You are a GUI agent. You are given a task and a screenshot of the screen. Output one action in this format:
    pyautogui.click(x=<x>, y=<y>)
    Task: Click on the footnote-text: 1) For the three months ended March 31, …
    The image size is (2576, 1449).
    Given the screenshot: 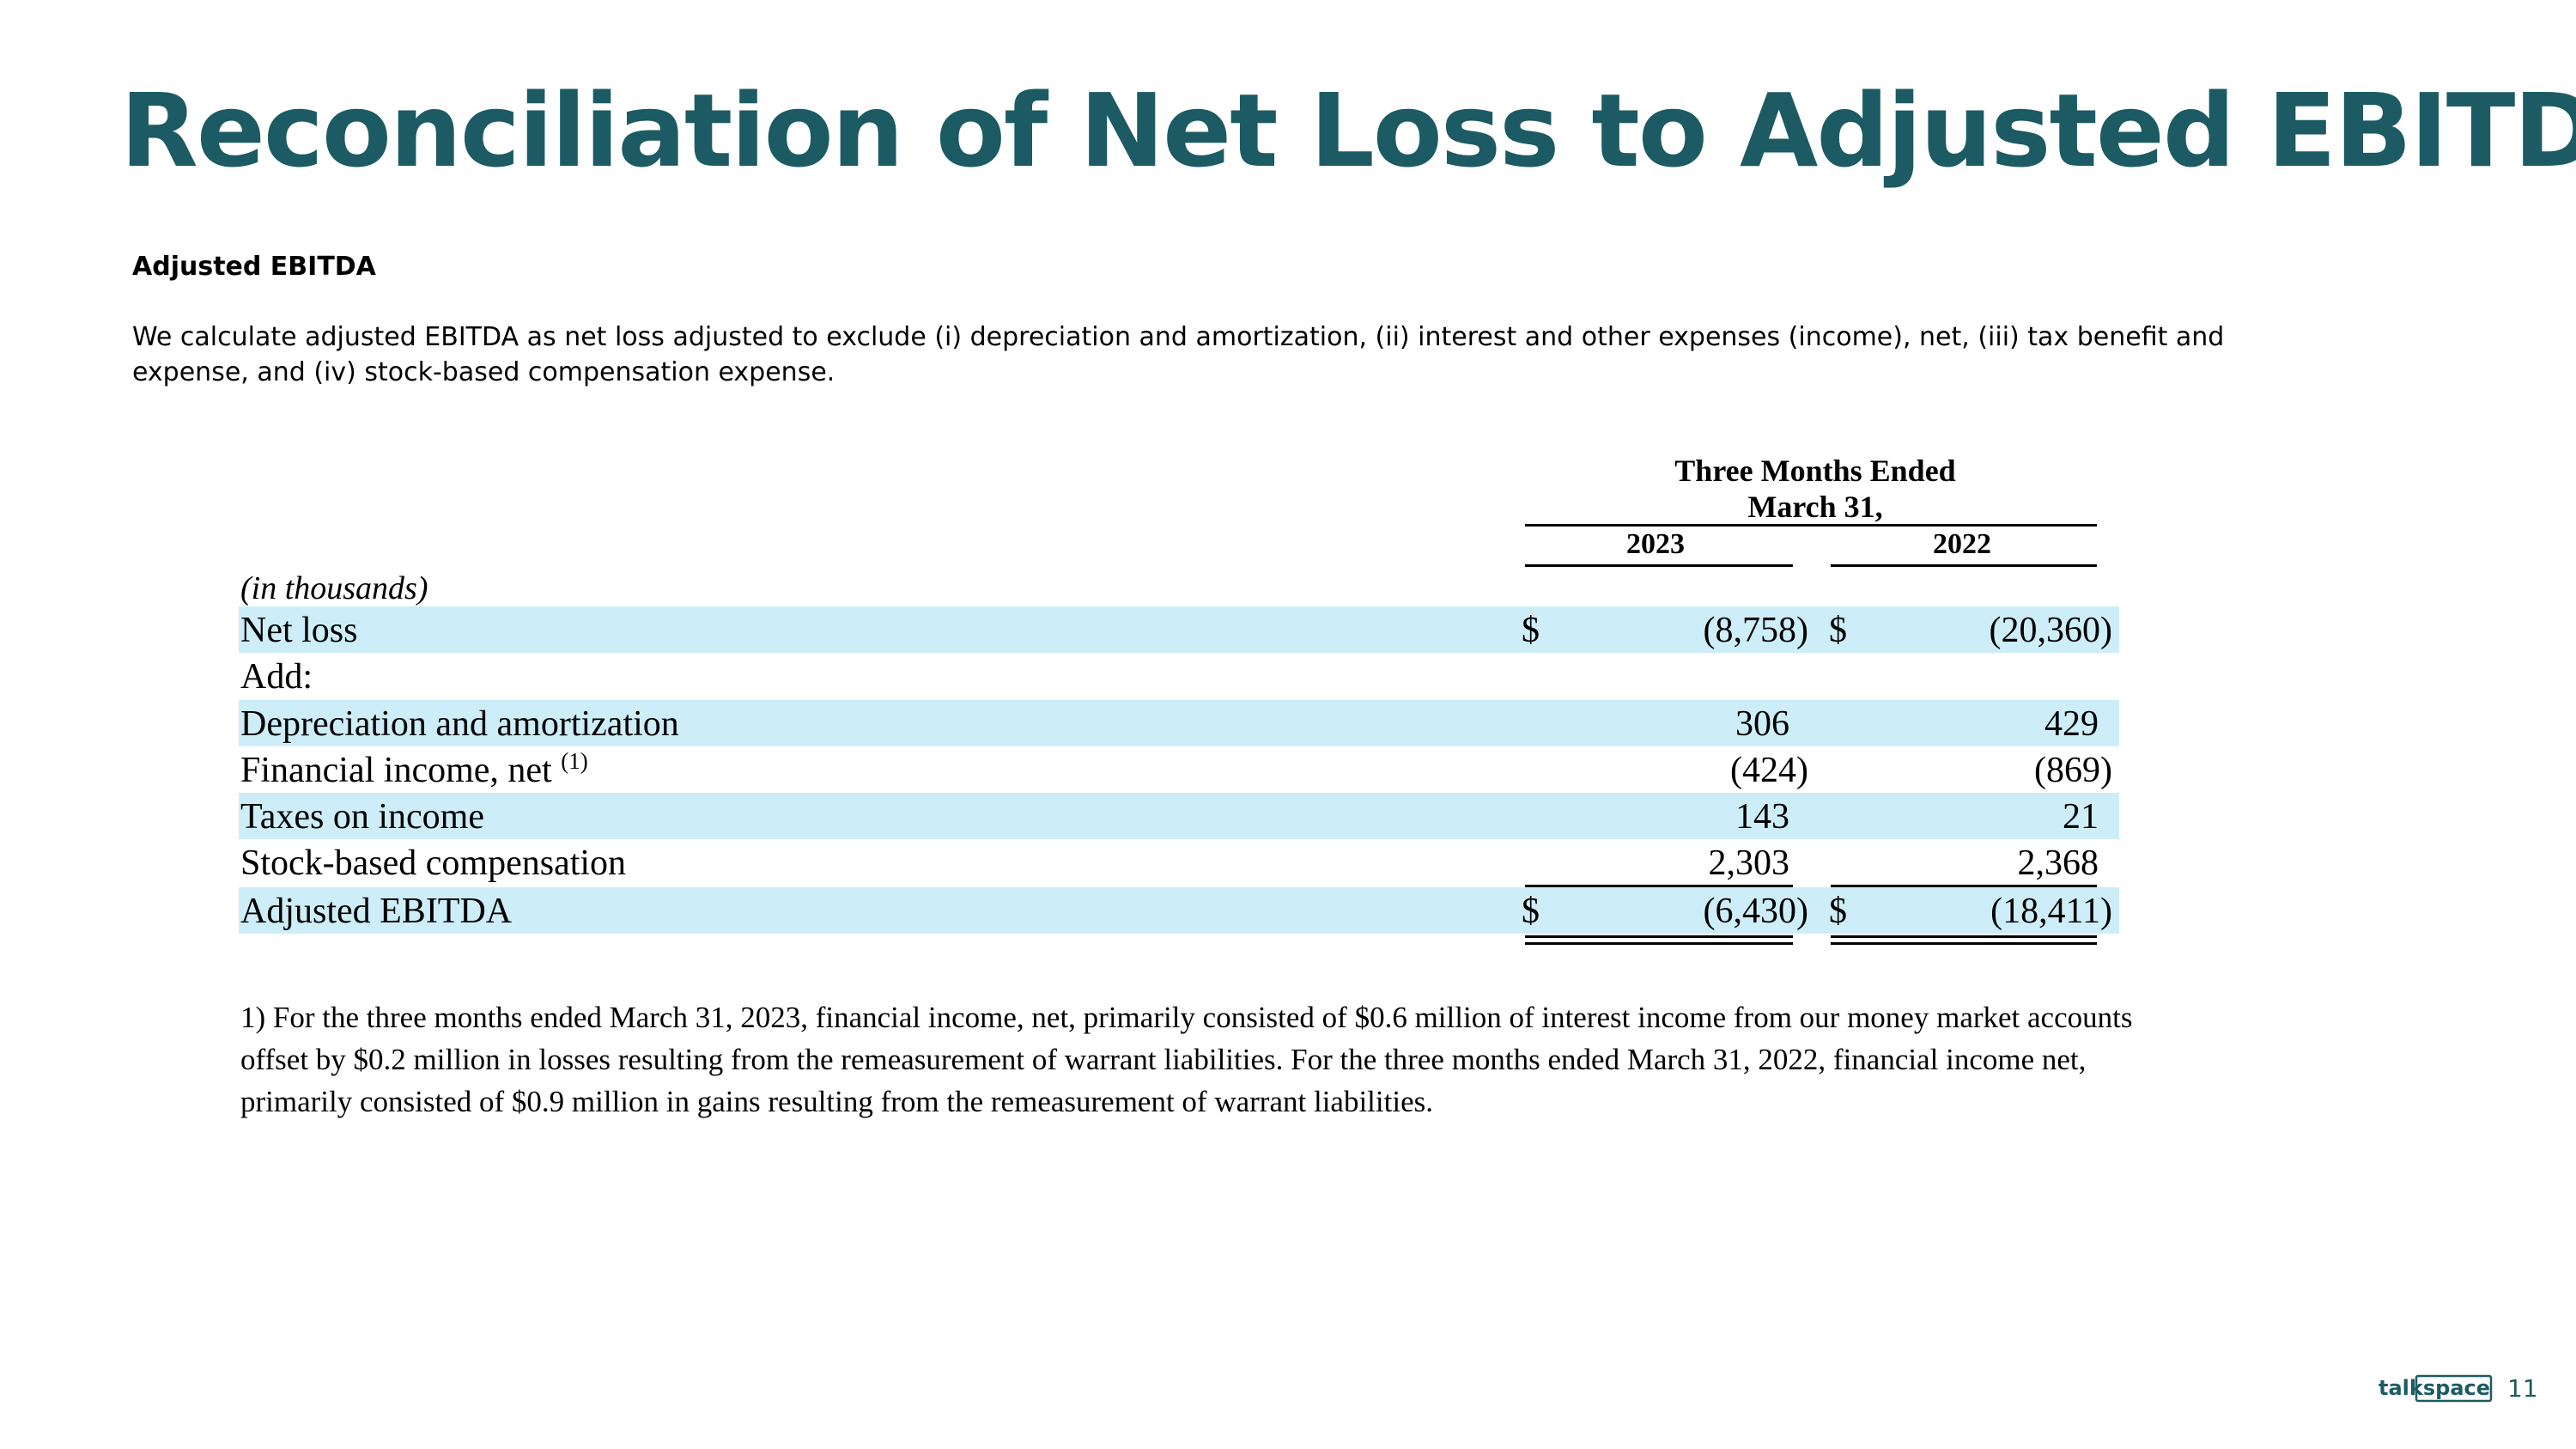 What is the action you would take?
    pyautogui.click(x=1186, y=1059)
    